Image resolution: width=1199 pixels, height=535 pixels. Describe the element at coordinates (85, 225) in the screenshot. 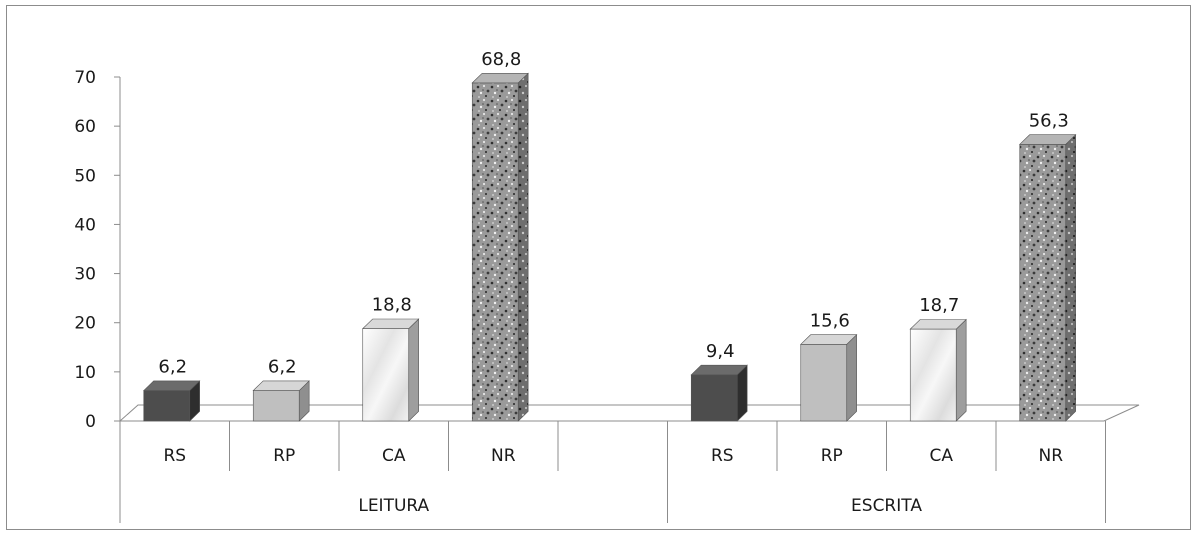

I see `y-tick-label: 40` at that location.